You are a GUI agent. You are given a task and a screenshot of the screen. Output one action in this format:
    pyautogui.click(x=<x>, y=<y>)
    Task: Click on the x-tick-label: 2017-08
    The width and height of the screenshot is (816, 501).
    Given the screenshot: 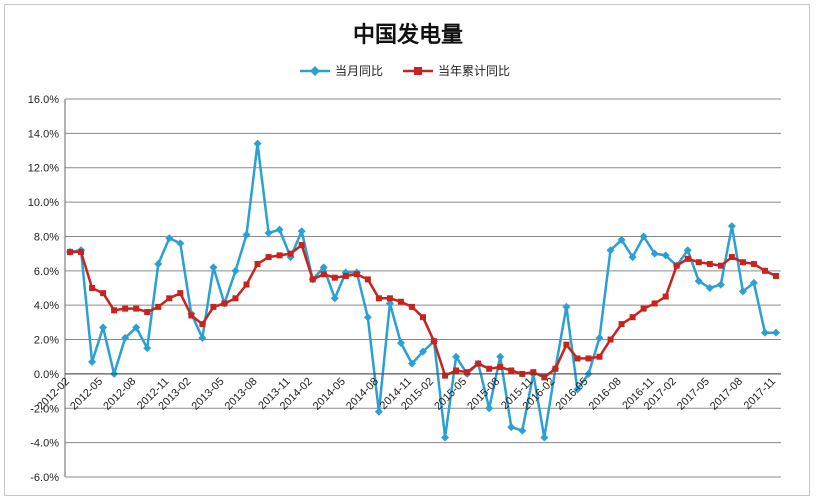 What is the action you would take?
    pyautogui.click(x=726, y=394)
    